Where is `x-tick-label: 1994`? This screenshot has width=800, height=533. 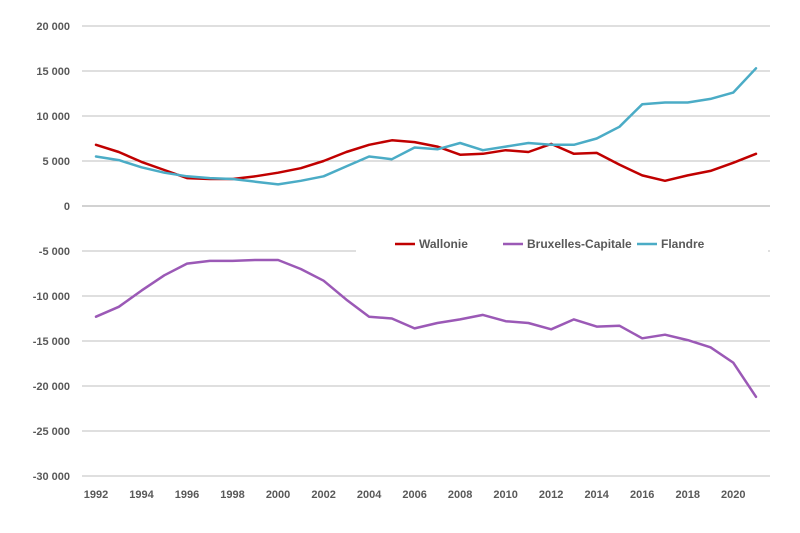 x-tick-label: 1994 is located at coordinates (141, 495).